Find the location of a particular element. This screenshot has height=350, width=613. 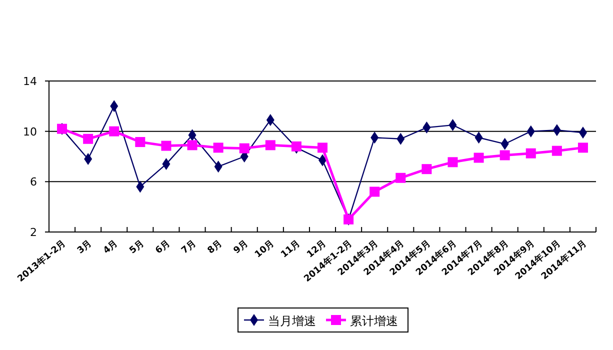

x-tick-label: 4月 is located at coordinates (110, 247).